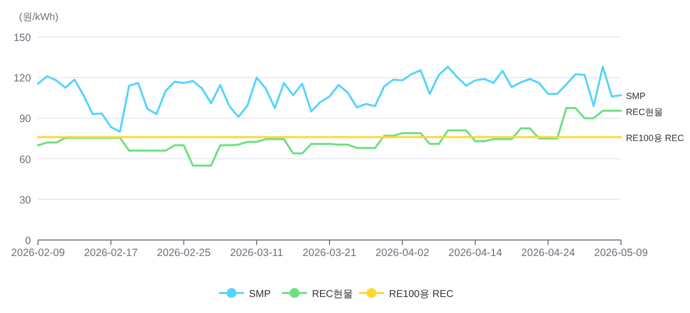 This screenshot has height=313, width=690. What do you see at coordinates (655, 138) in the screenshot?
I see `text: RE100용 REC` at bounding box center [655, 138].